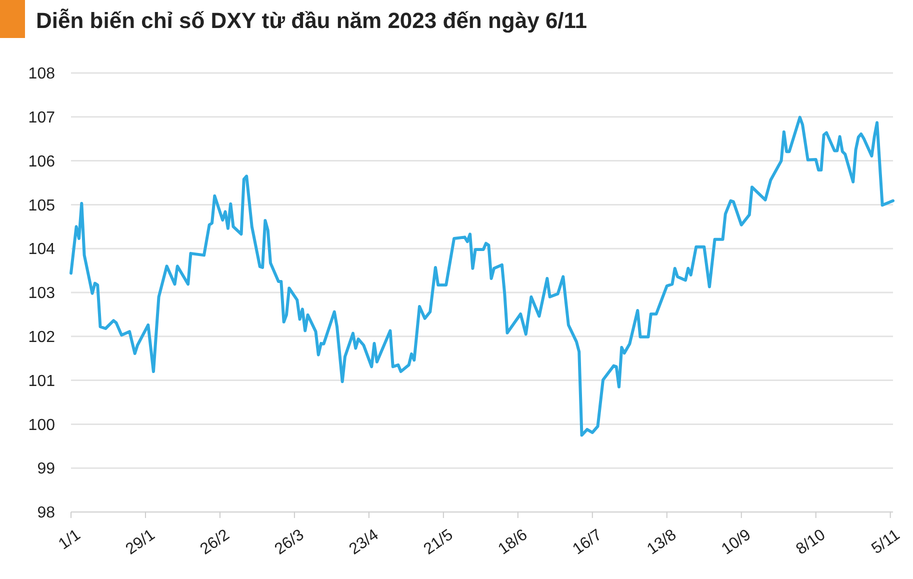 This screenshot has width=913, height=579. What do you see at coordinates (42, 161) in the screenshot?
I see `y-tick-label: 106` at bounding box center [42, 161].